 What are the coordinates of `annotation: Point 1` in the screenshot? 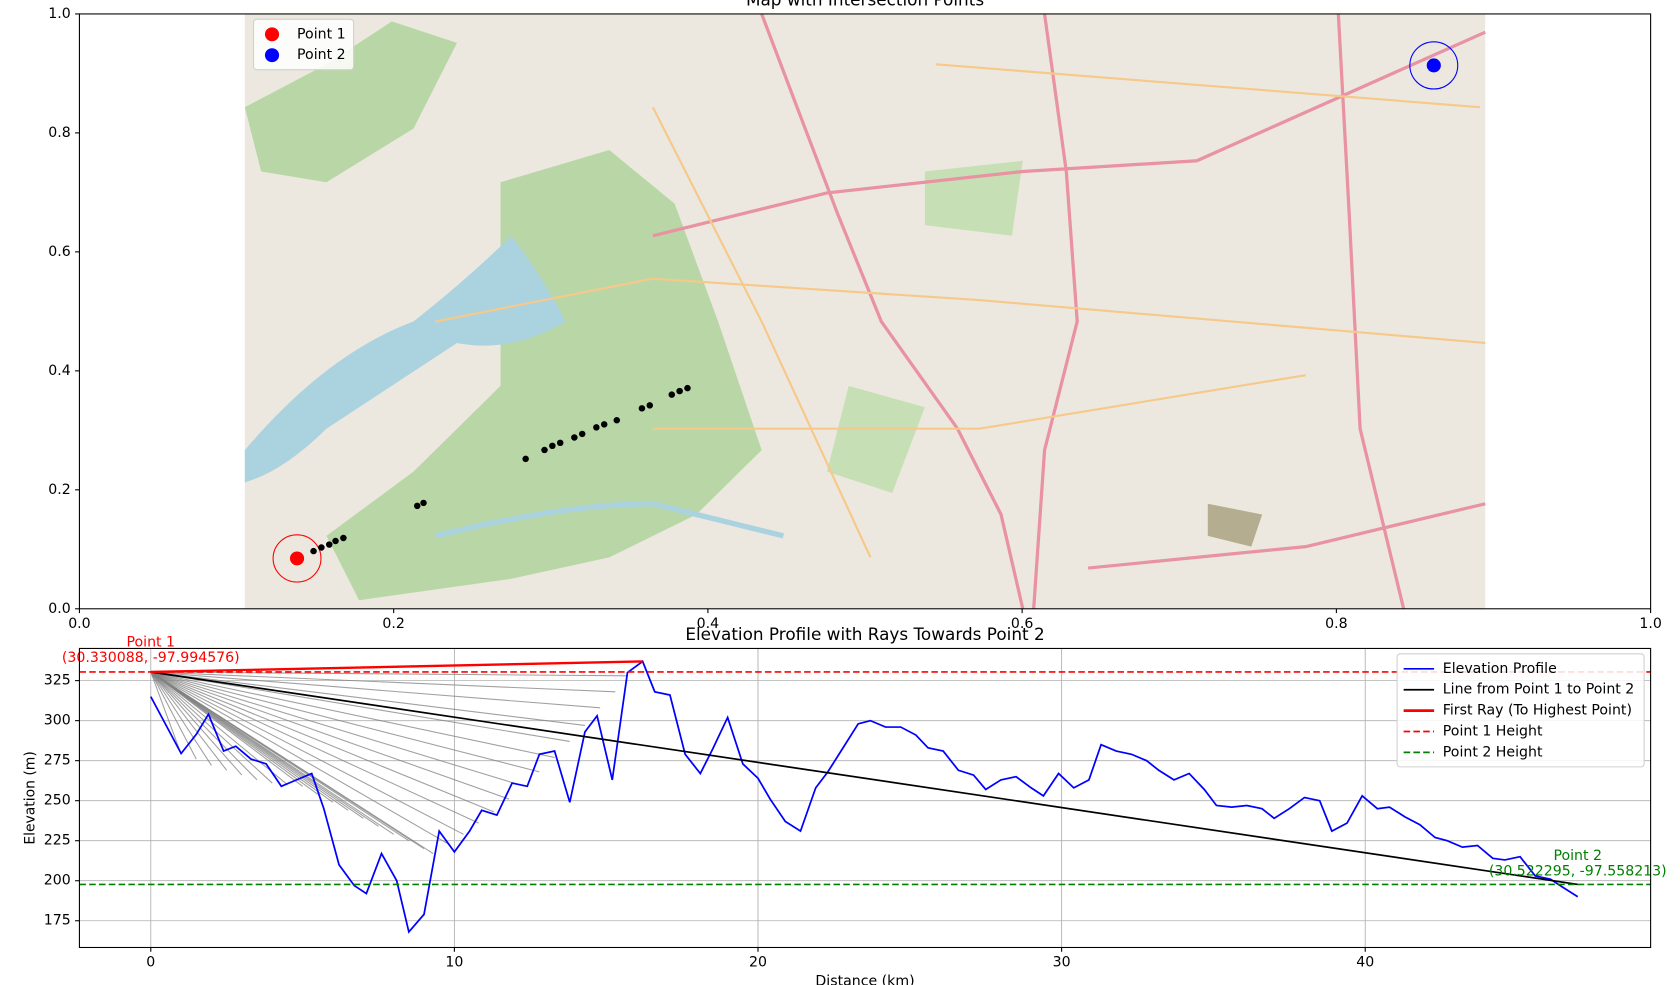 It's located at (151, 643).